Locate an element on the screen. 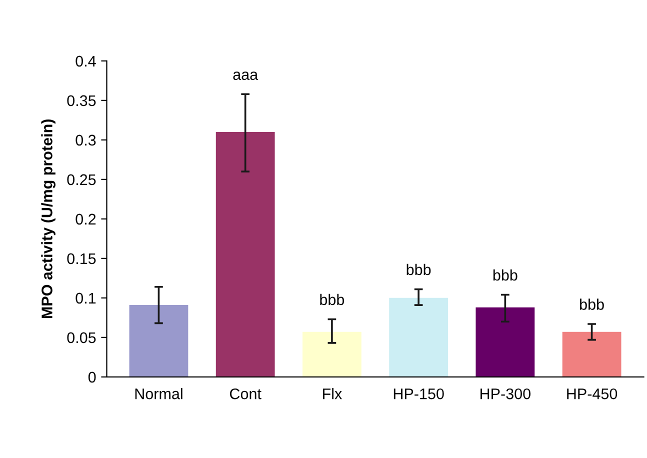  y-tick-label: 0.2 is located at coordinates (86, 219).